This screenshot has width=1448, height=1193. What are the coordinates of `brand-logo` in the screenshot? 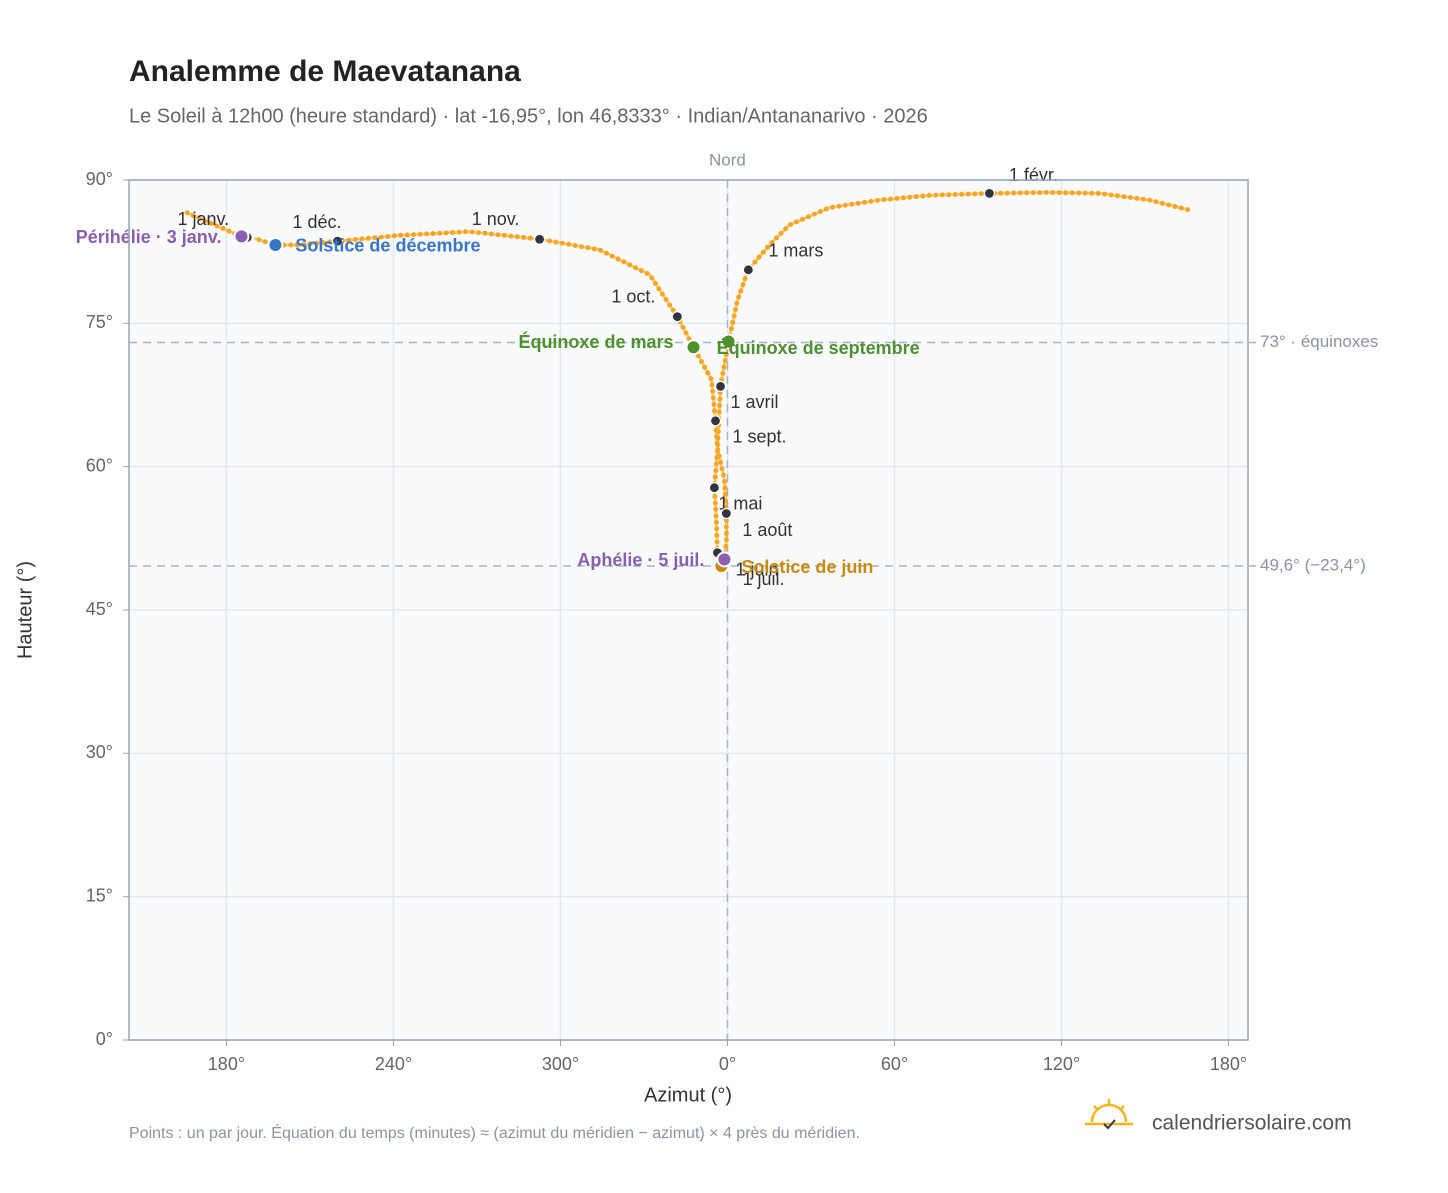 It's located at (1109, 1114).